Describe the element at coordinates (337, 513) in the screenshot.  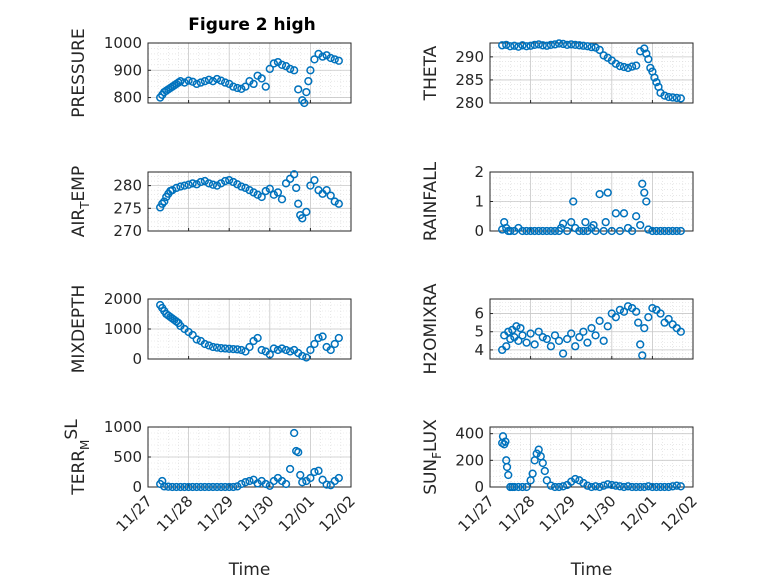
I see `x-tick-label: 12/02` at that location.